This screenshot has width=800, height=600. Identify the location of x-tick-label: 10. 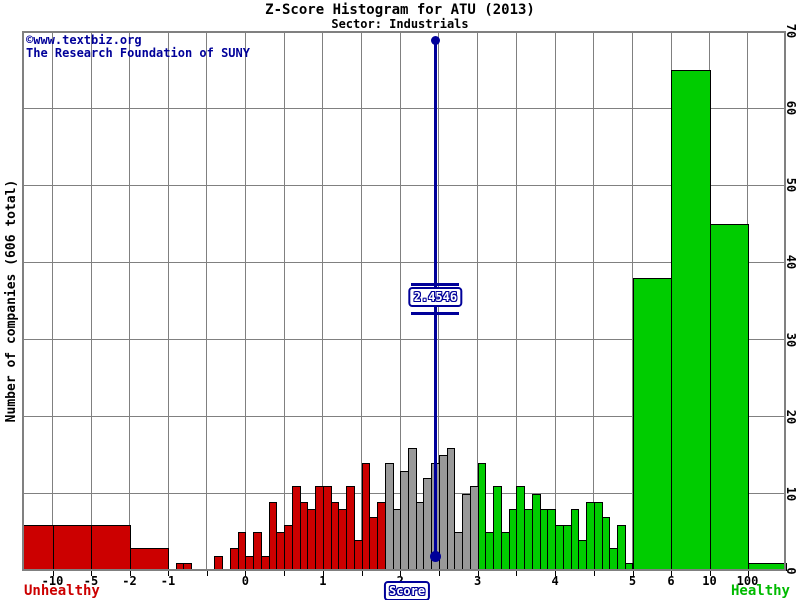
(709, 581).